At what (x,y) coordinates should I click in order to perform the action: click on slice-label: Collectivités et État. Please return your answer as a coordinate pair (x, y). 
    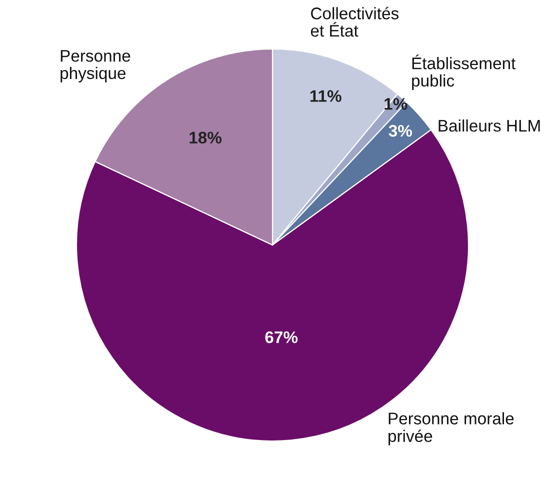
    Looking at the image, I should click on (354, 21).